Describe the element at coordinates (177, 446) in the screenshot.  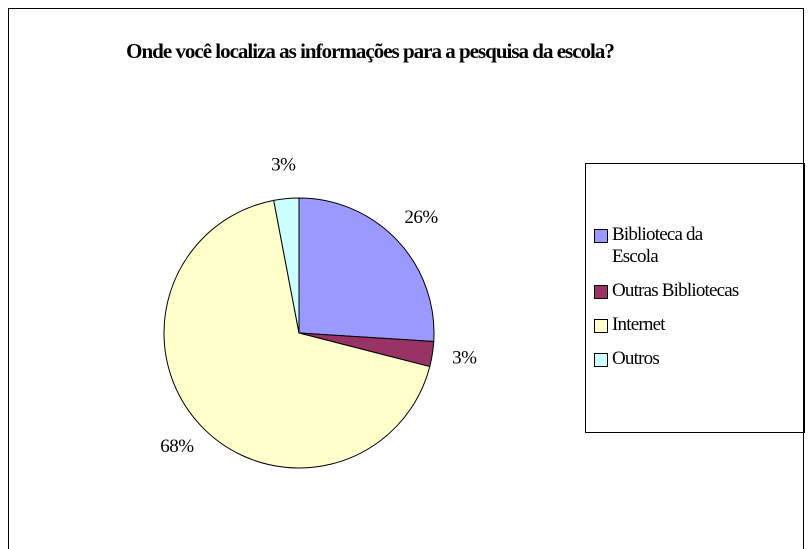
I see `data-label: 68%` at that location.